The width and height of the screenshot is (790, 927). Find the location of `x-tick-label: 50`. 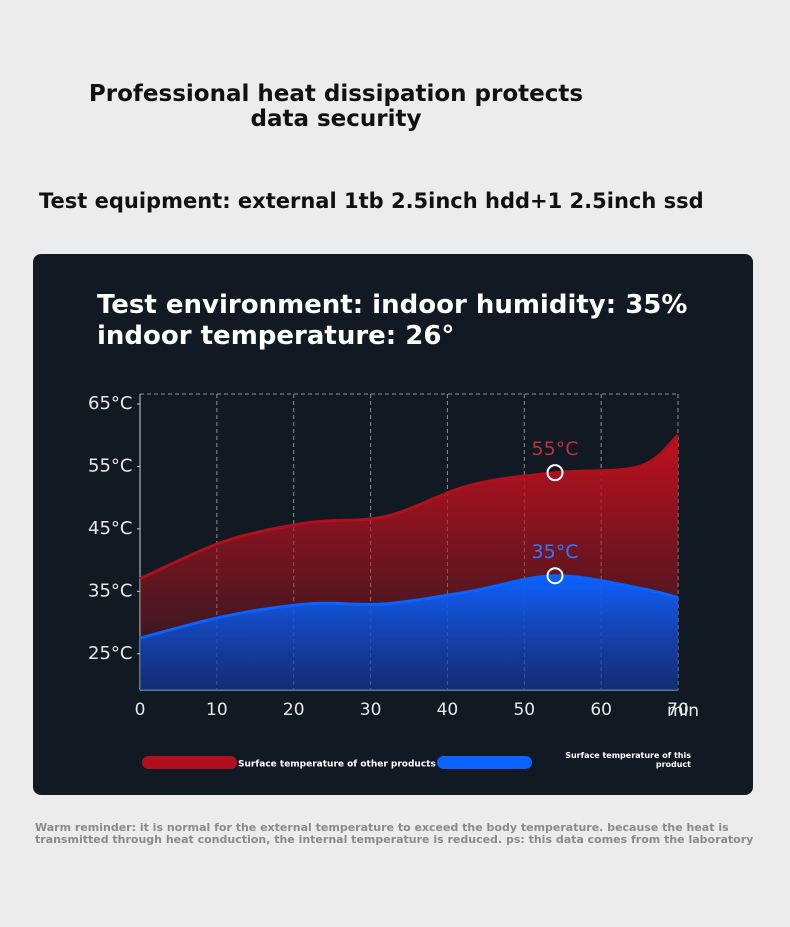

x-tick-label: 50 is located at coordinates (524, 710).